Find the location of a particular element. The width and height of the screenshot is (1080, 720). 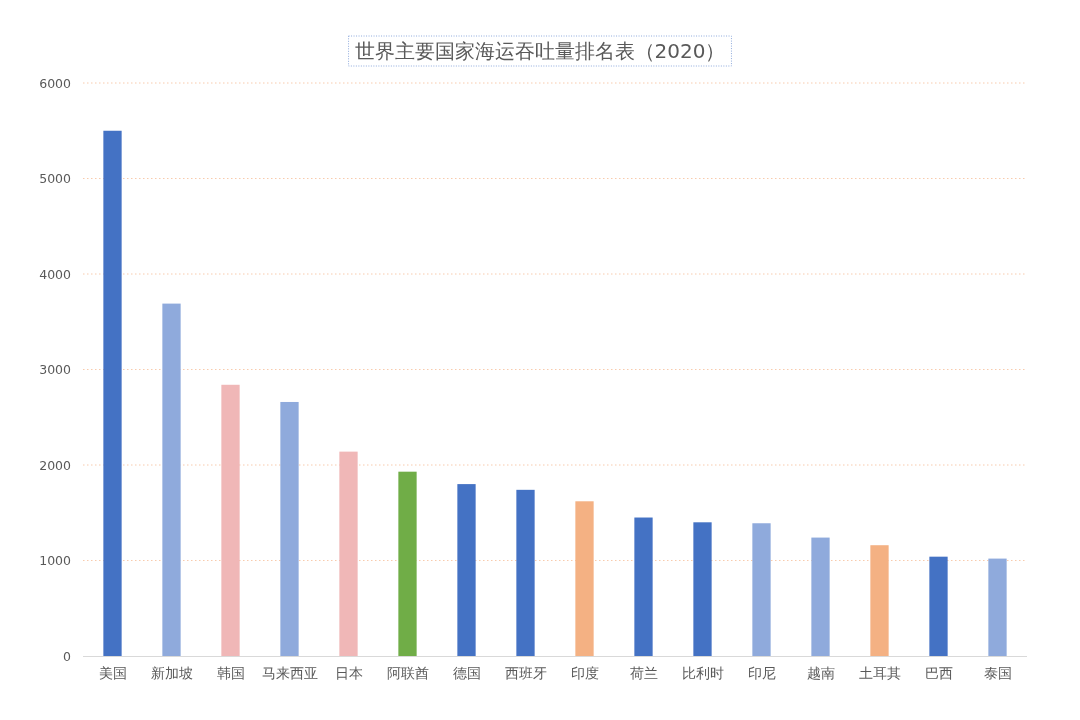

x-tick-label: 比利时 is located at coordinates (702, 673).